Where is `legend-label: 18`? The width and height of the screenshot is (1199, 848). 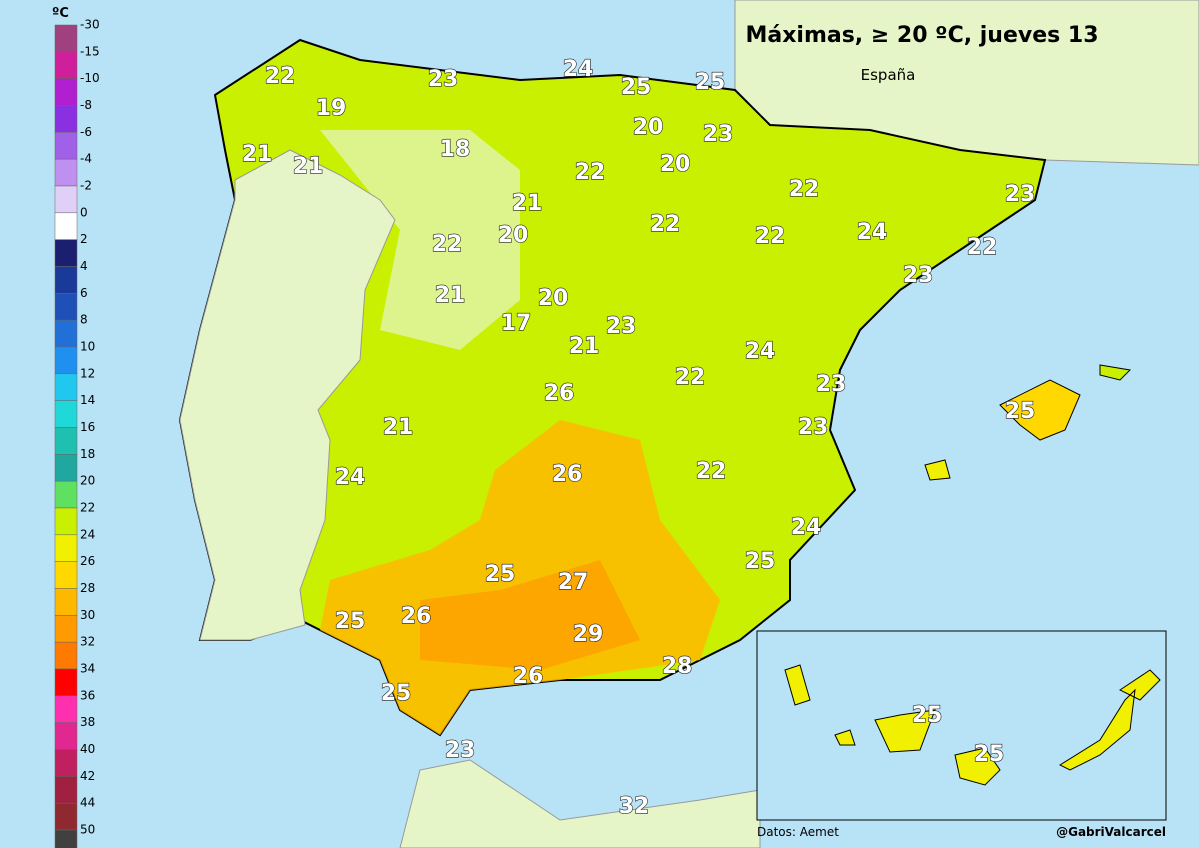
legend-label: 18 is located at coordinates (87, 454).